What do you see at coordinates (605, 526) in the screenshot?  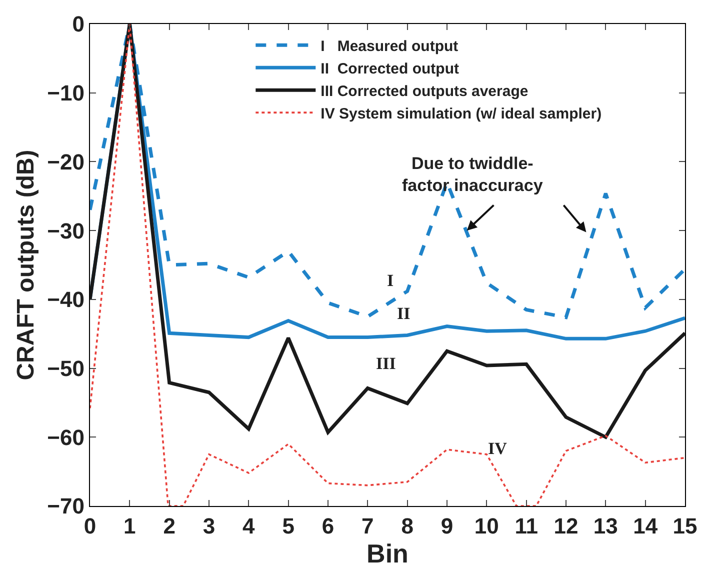 I see `x-tick-label: 13` at bounding box center [605, 526].